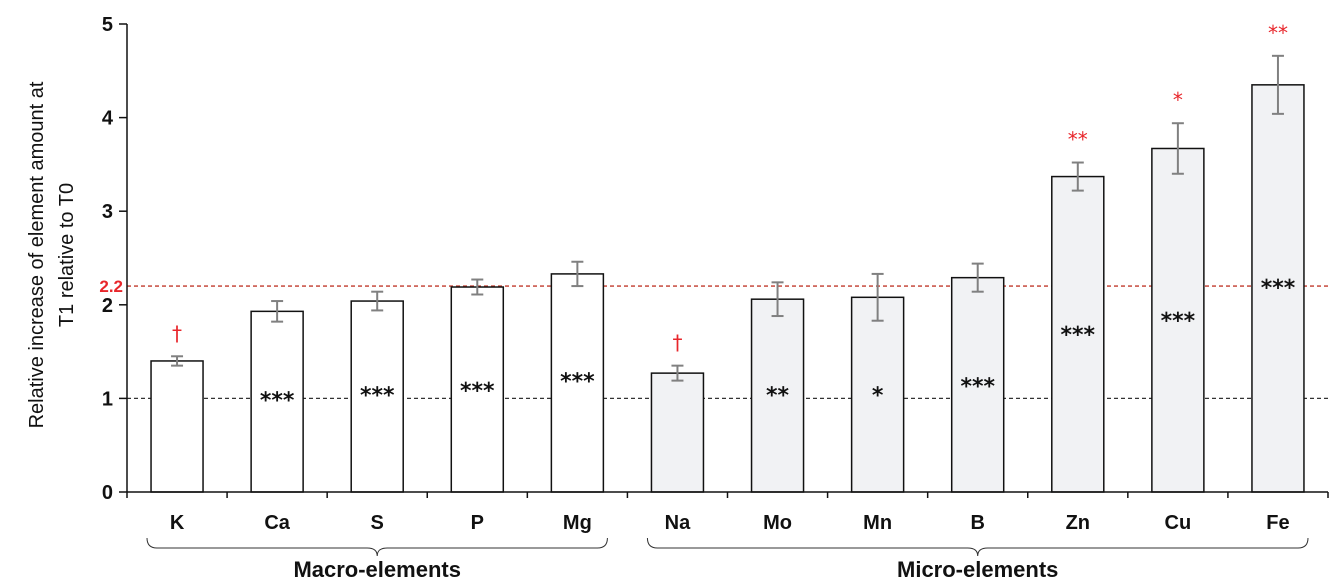  What do you see at coordinates (577, 523) in the screenshot?
I see `x-tick-label: Mg` at bounding box center [577, 523].